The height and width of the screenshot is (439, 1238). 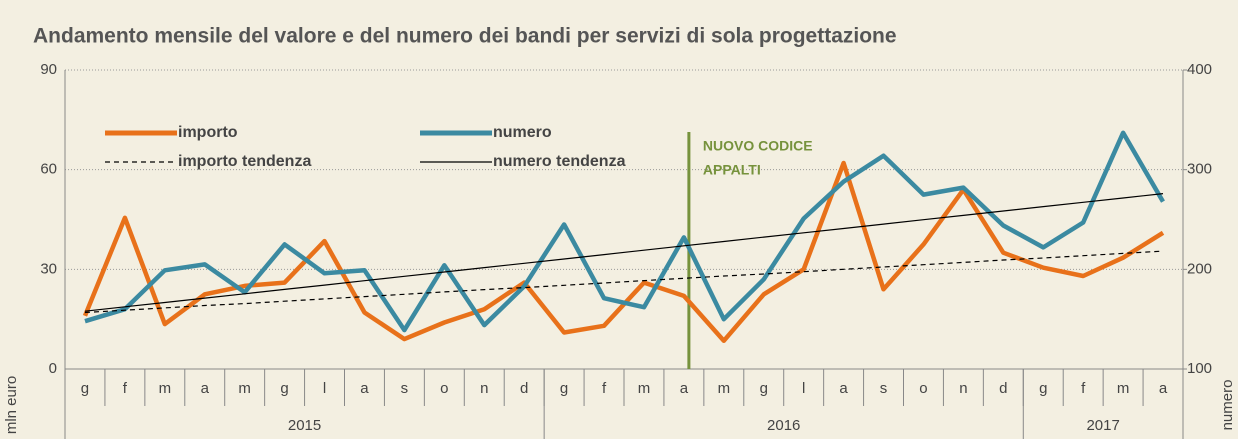 I want to click on y-tick-label: 60, so click(x=48, y=169).